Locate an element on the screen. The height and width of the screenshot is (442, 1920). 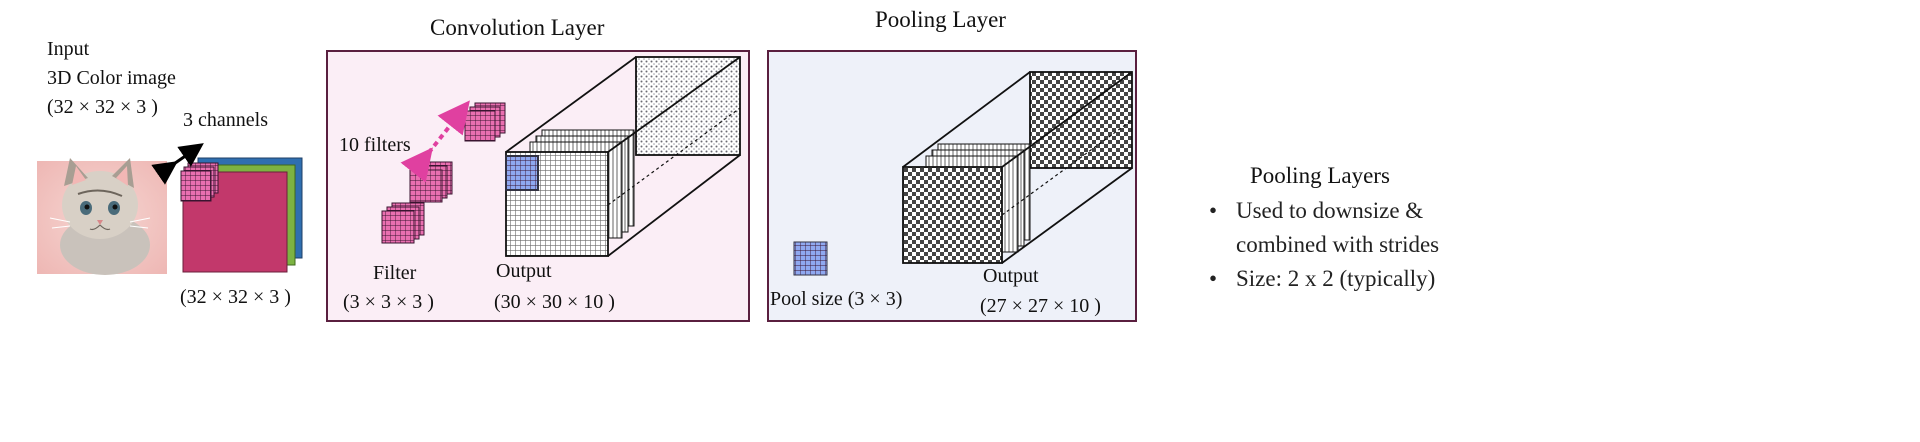
notes-item-line: combined with strides is located at coordinates (1338, 244).